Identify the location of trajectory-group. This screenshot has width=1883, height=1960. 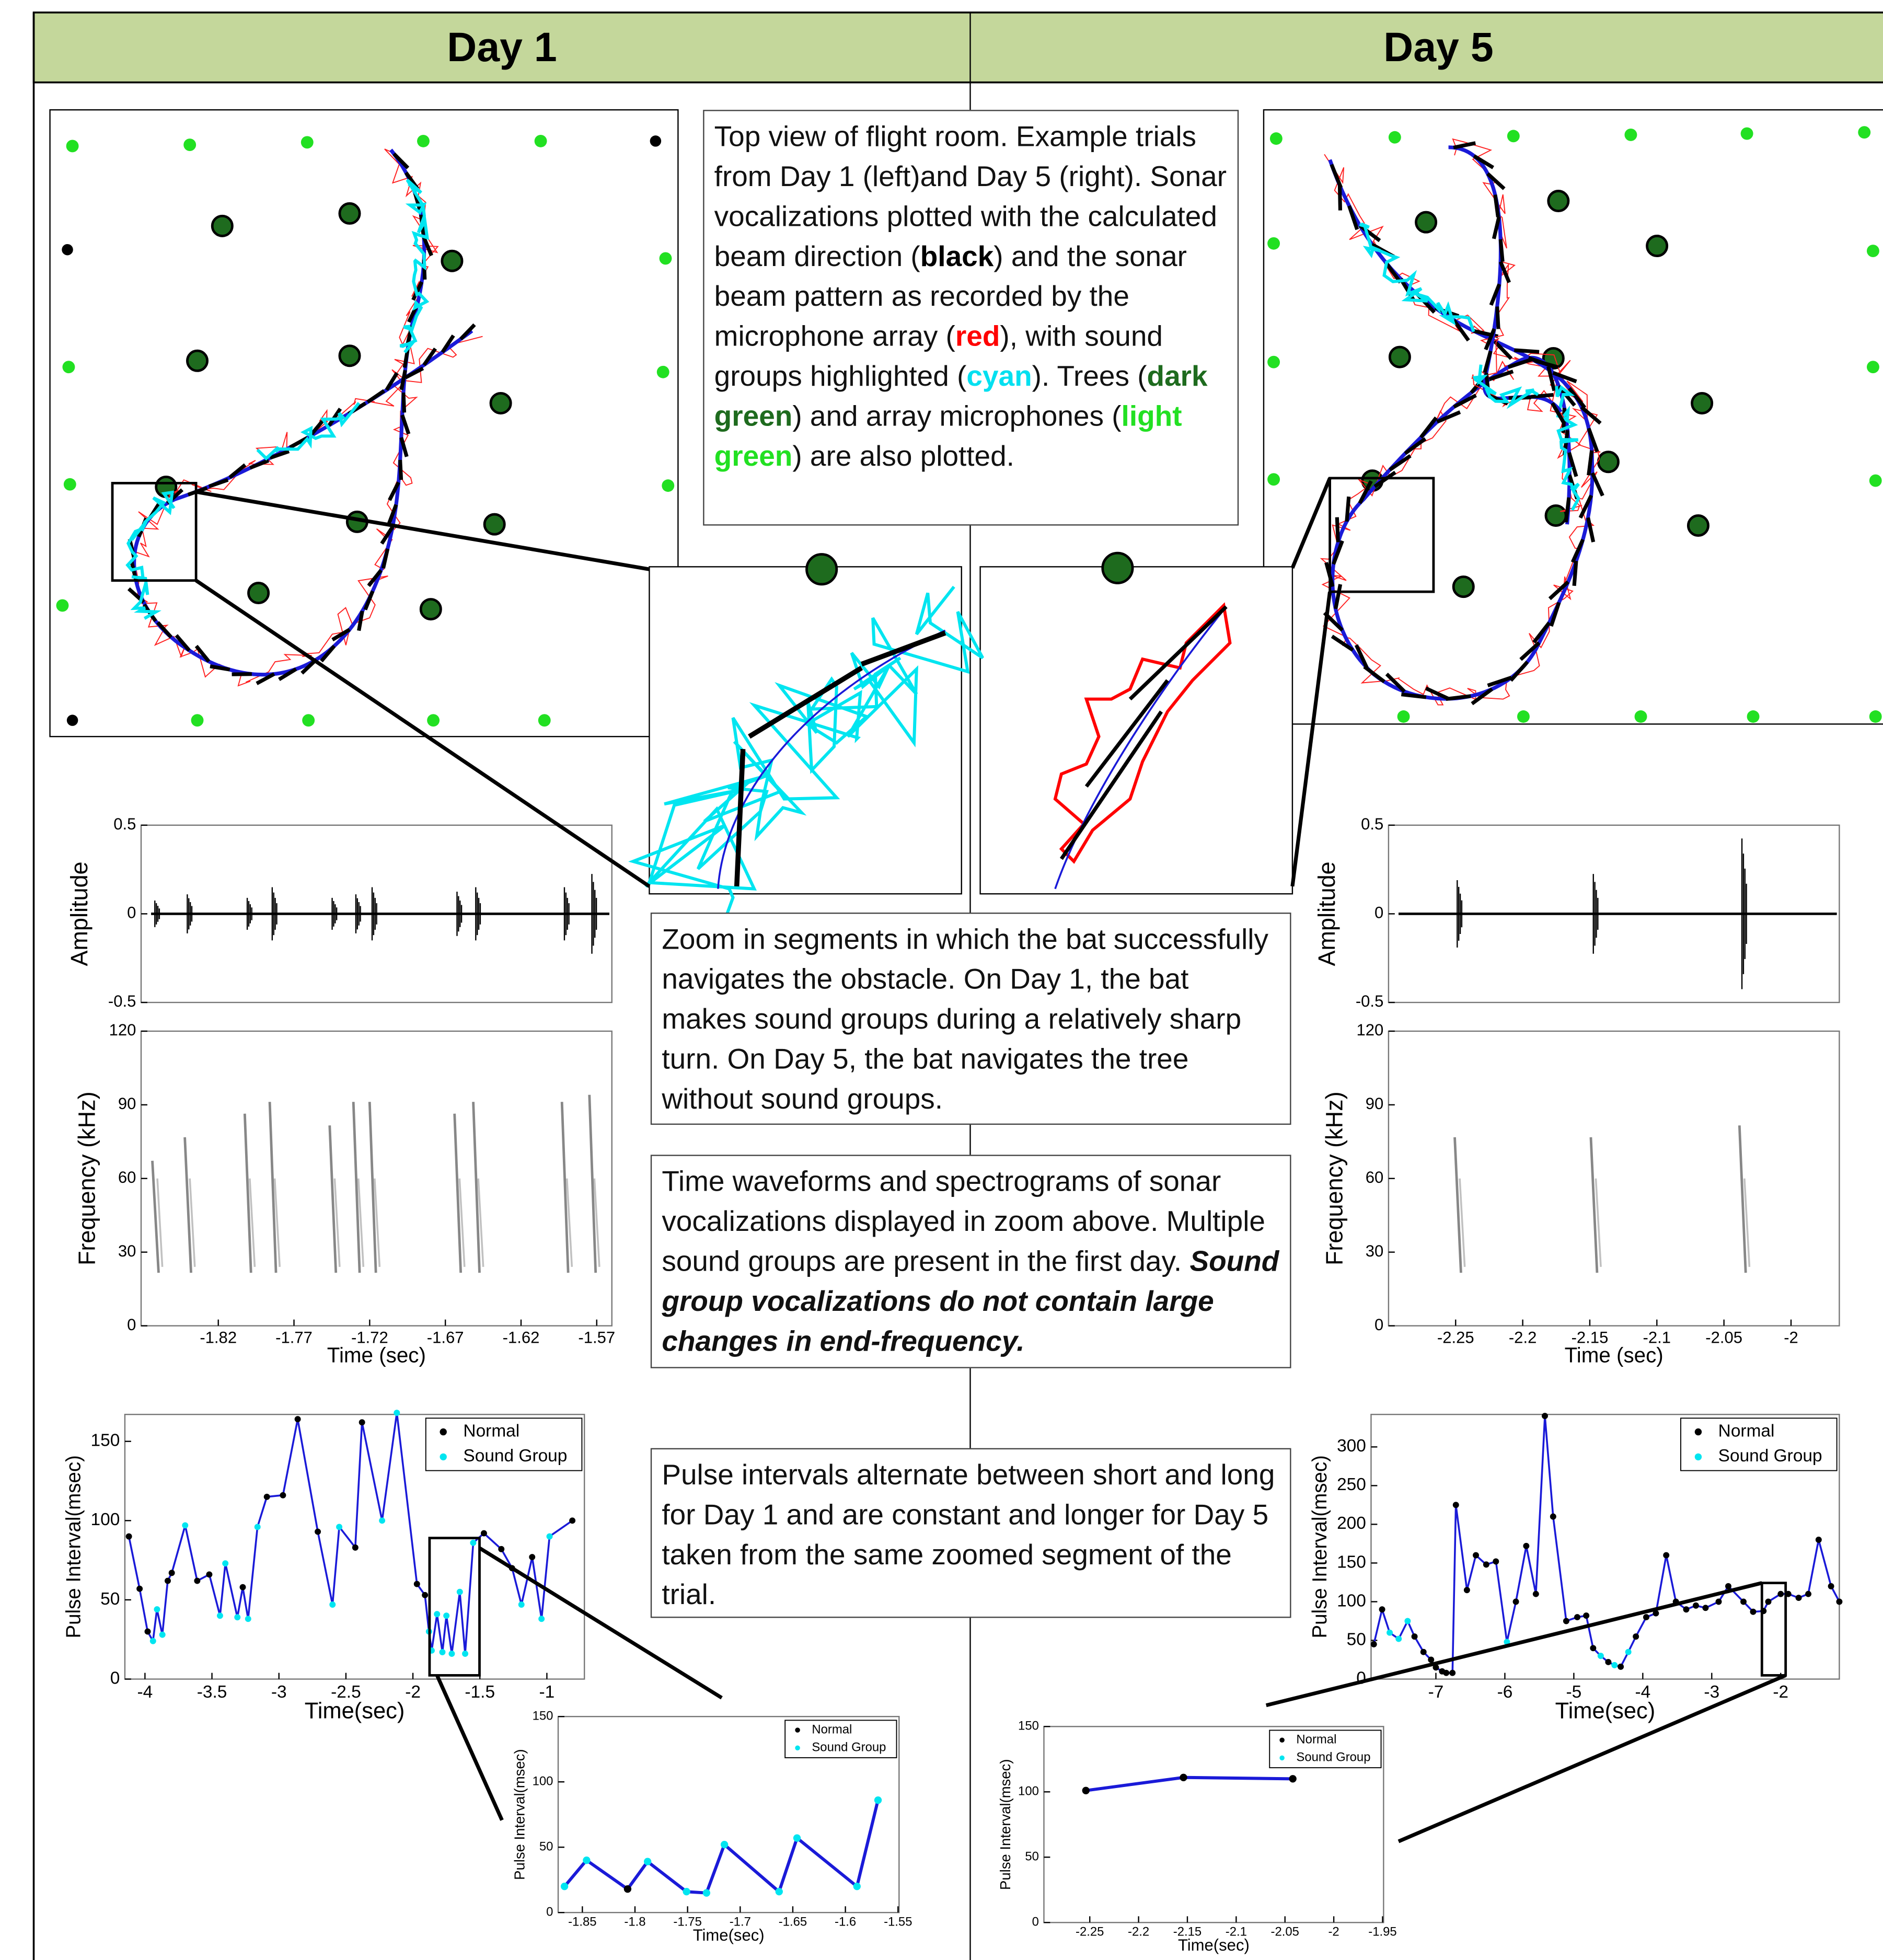
(304, 417).